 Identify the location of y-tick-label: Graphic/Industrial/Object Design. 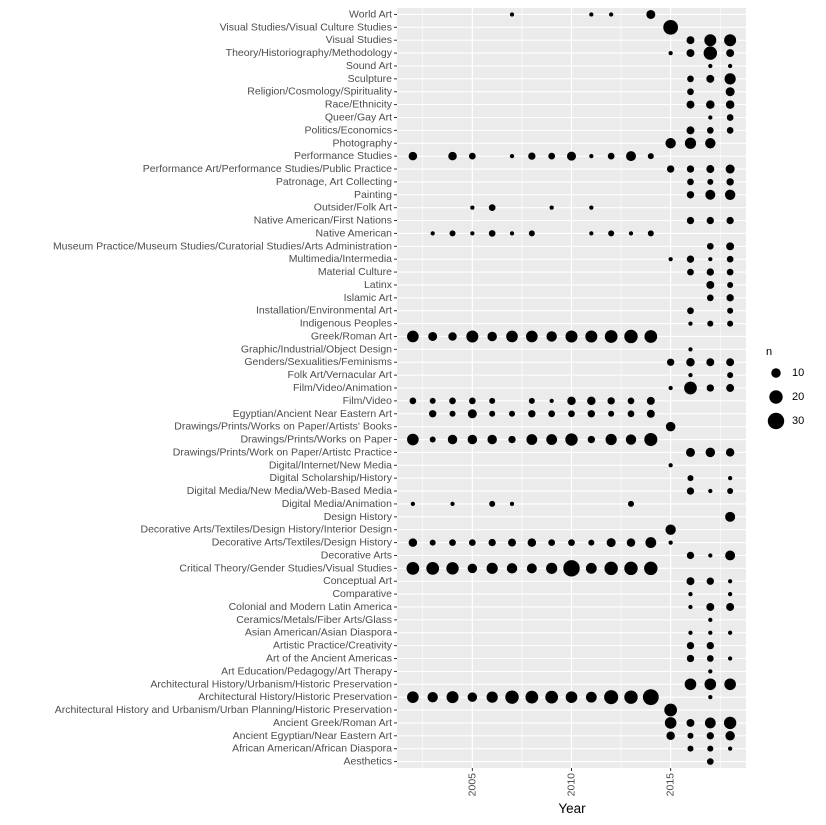
(316, 349).